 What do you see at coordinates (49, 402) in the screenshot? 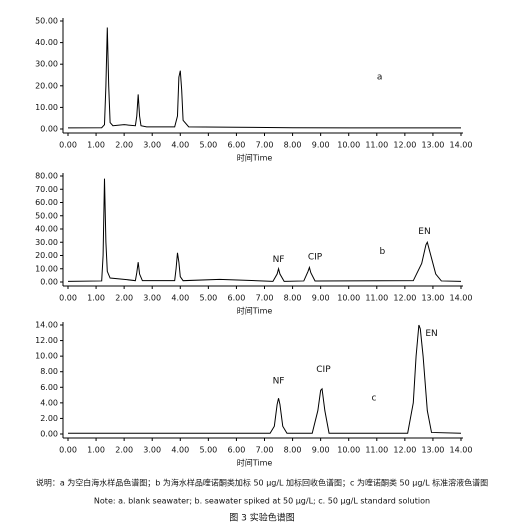
I see `y-tick-label: 4.00` at bounding box center [49, 402].